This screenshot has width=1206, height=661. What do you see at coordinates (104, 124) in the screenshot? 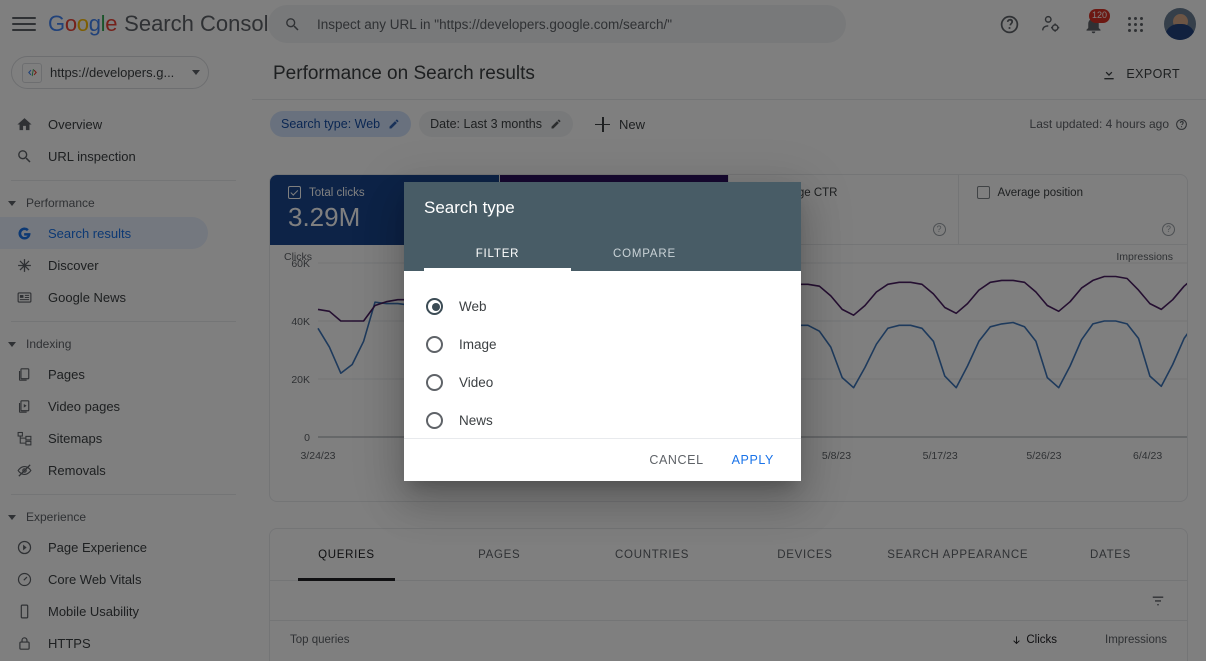
I see `sidebar-item-overview: Overview` at bounding box center [104, 124].